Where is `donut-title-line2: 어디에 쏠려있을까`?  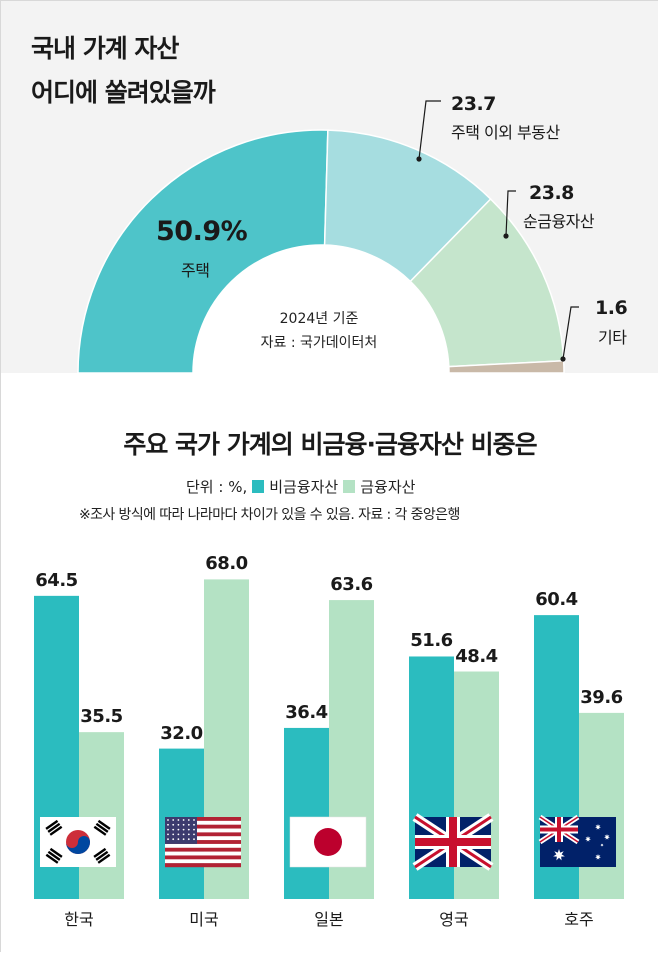
donut-title-line2: 어디에 쏠려있을까 is located at coordinates (123, 92).